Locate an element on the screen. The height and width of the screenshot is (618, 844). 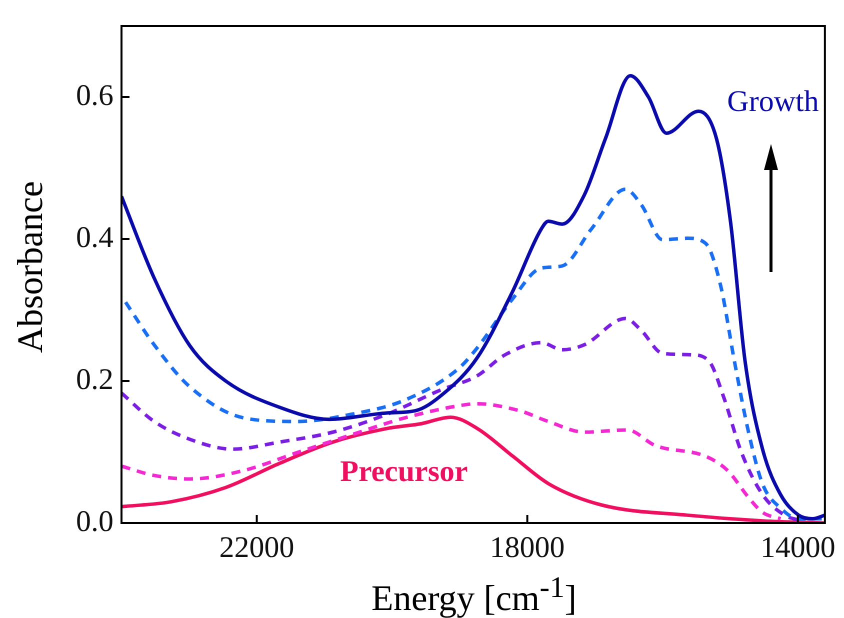
x-tick-label: 18000 is located at coordinates (527, 547).